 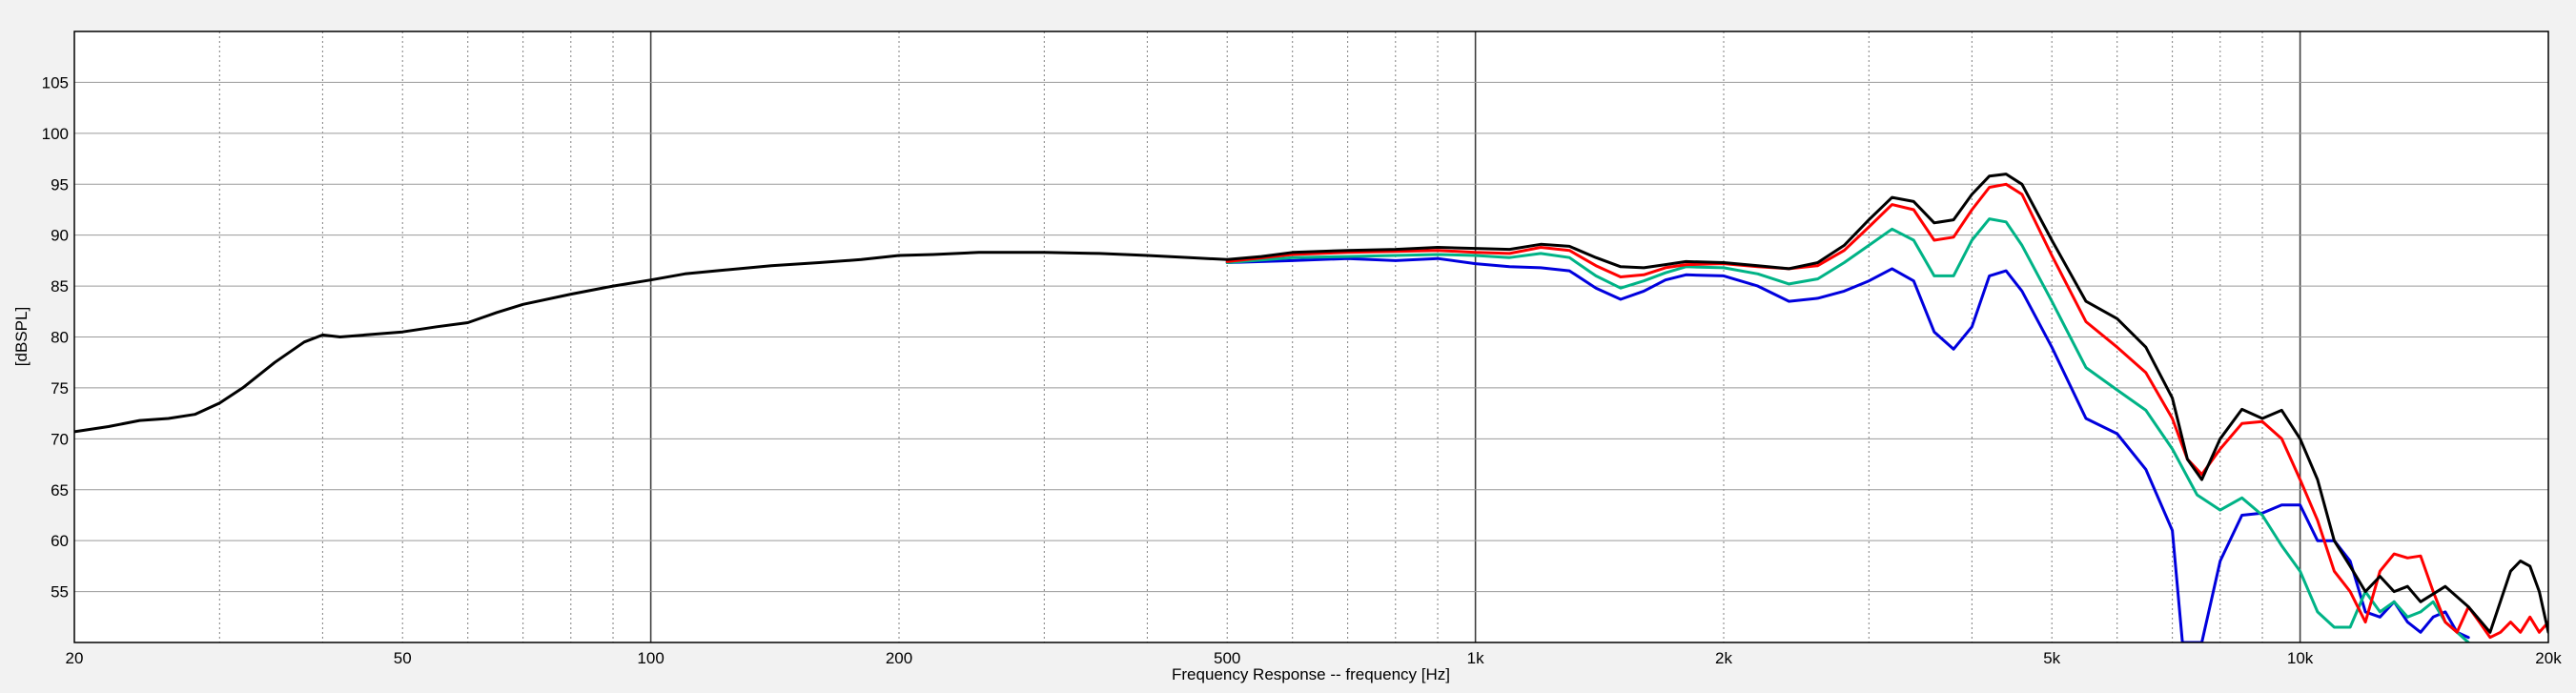 What do you see at coordinates (60, 184) in the screenshot?
I see `y-tick-label: 95` at bounding box center [60, 184].